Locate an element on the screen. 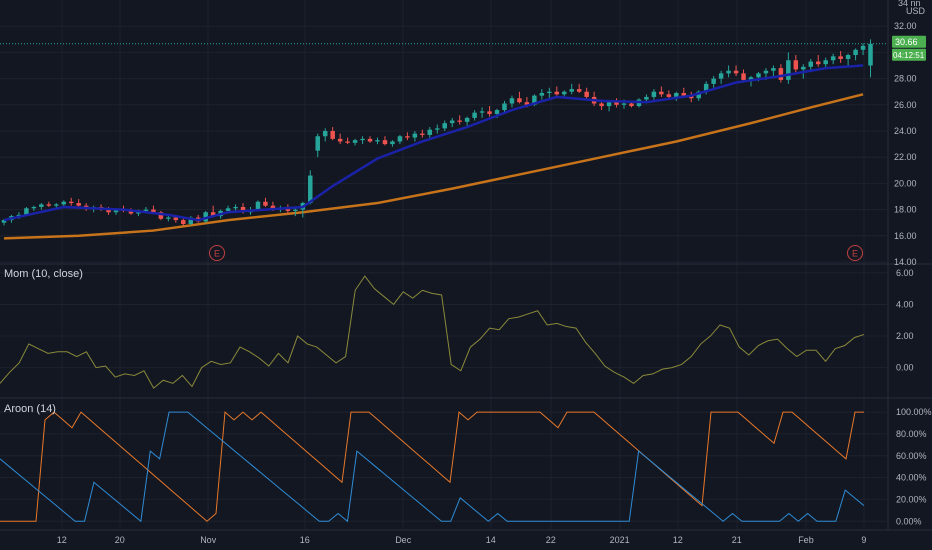  momentum-tick-label: 6.00 is located at coordinates (905, 273).